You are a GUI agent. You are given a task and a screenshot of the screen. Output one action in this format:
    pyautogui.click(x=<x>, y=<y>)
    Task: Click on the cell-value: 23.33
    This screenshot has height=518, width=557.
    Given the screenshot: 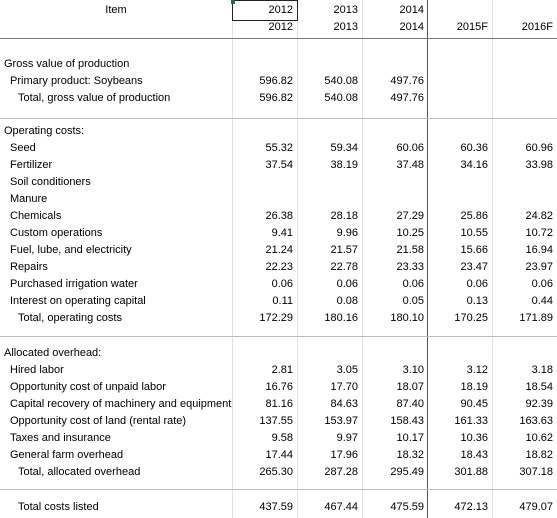 What is the action you would take?
    pyautogui.click(x=410, y=267)
    